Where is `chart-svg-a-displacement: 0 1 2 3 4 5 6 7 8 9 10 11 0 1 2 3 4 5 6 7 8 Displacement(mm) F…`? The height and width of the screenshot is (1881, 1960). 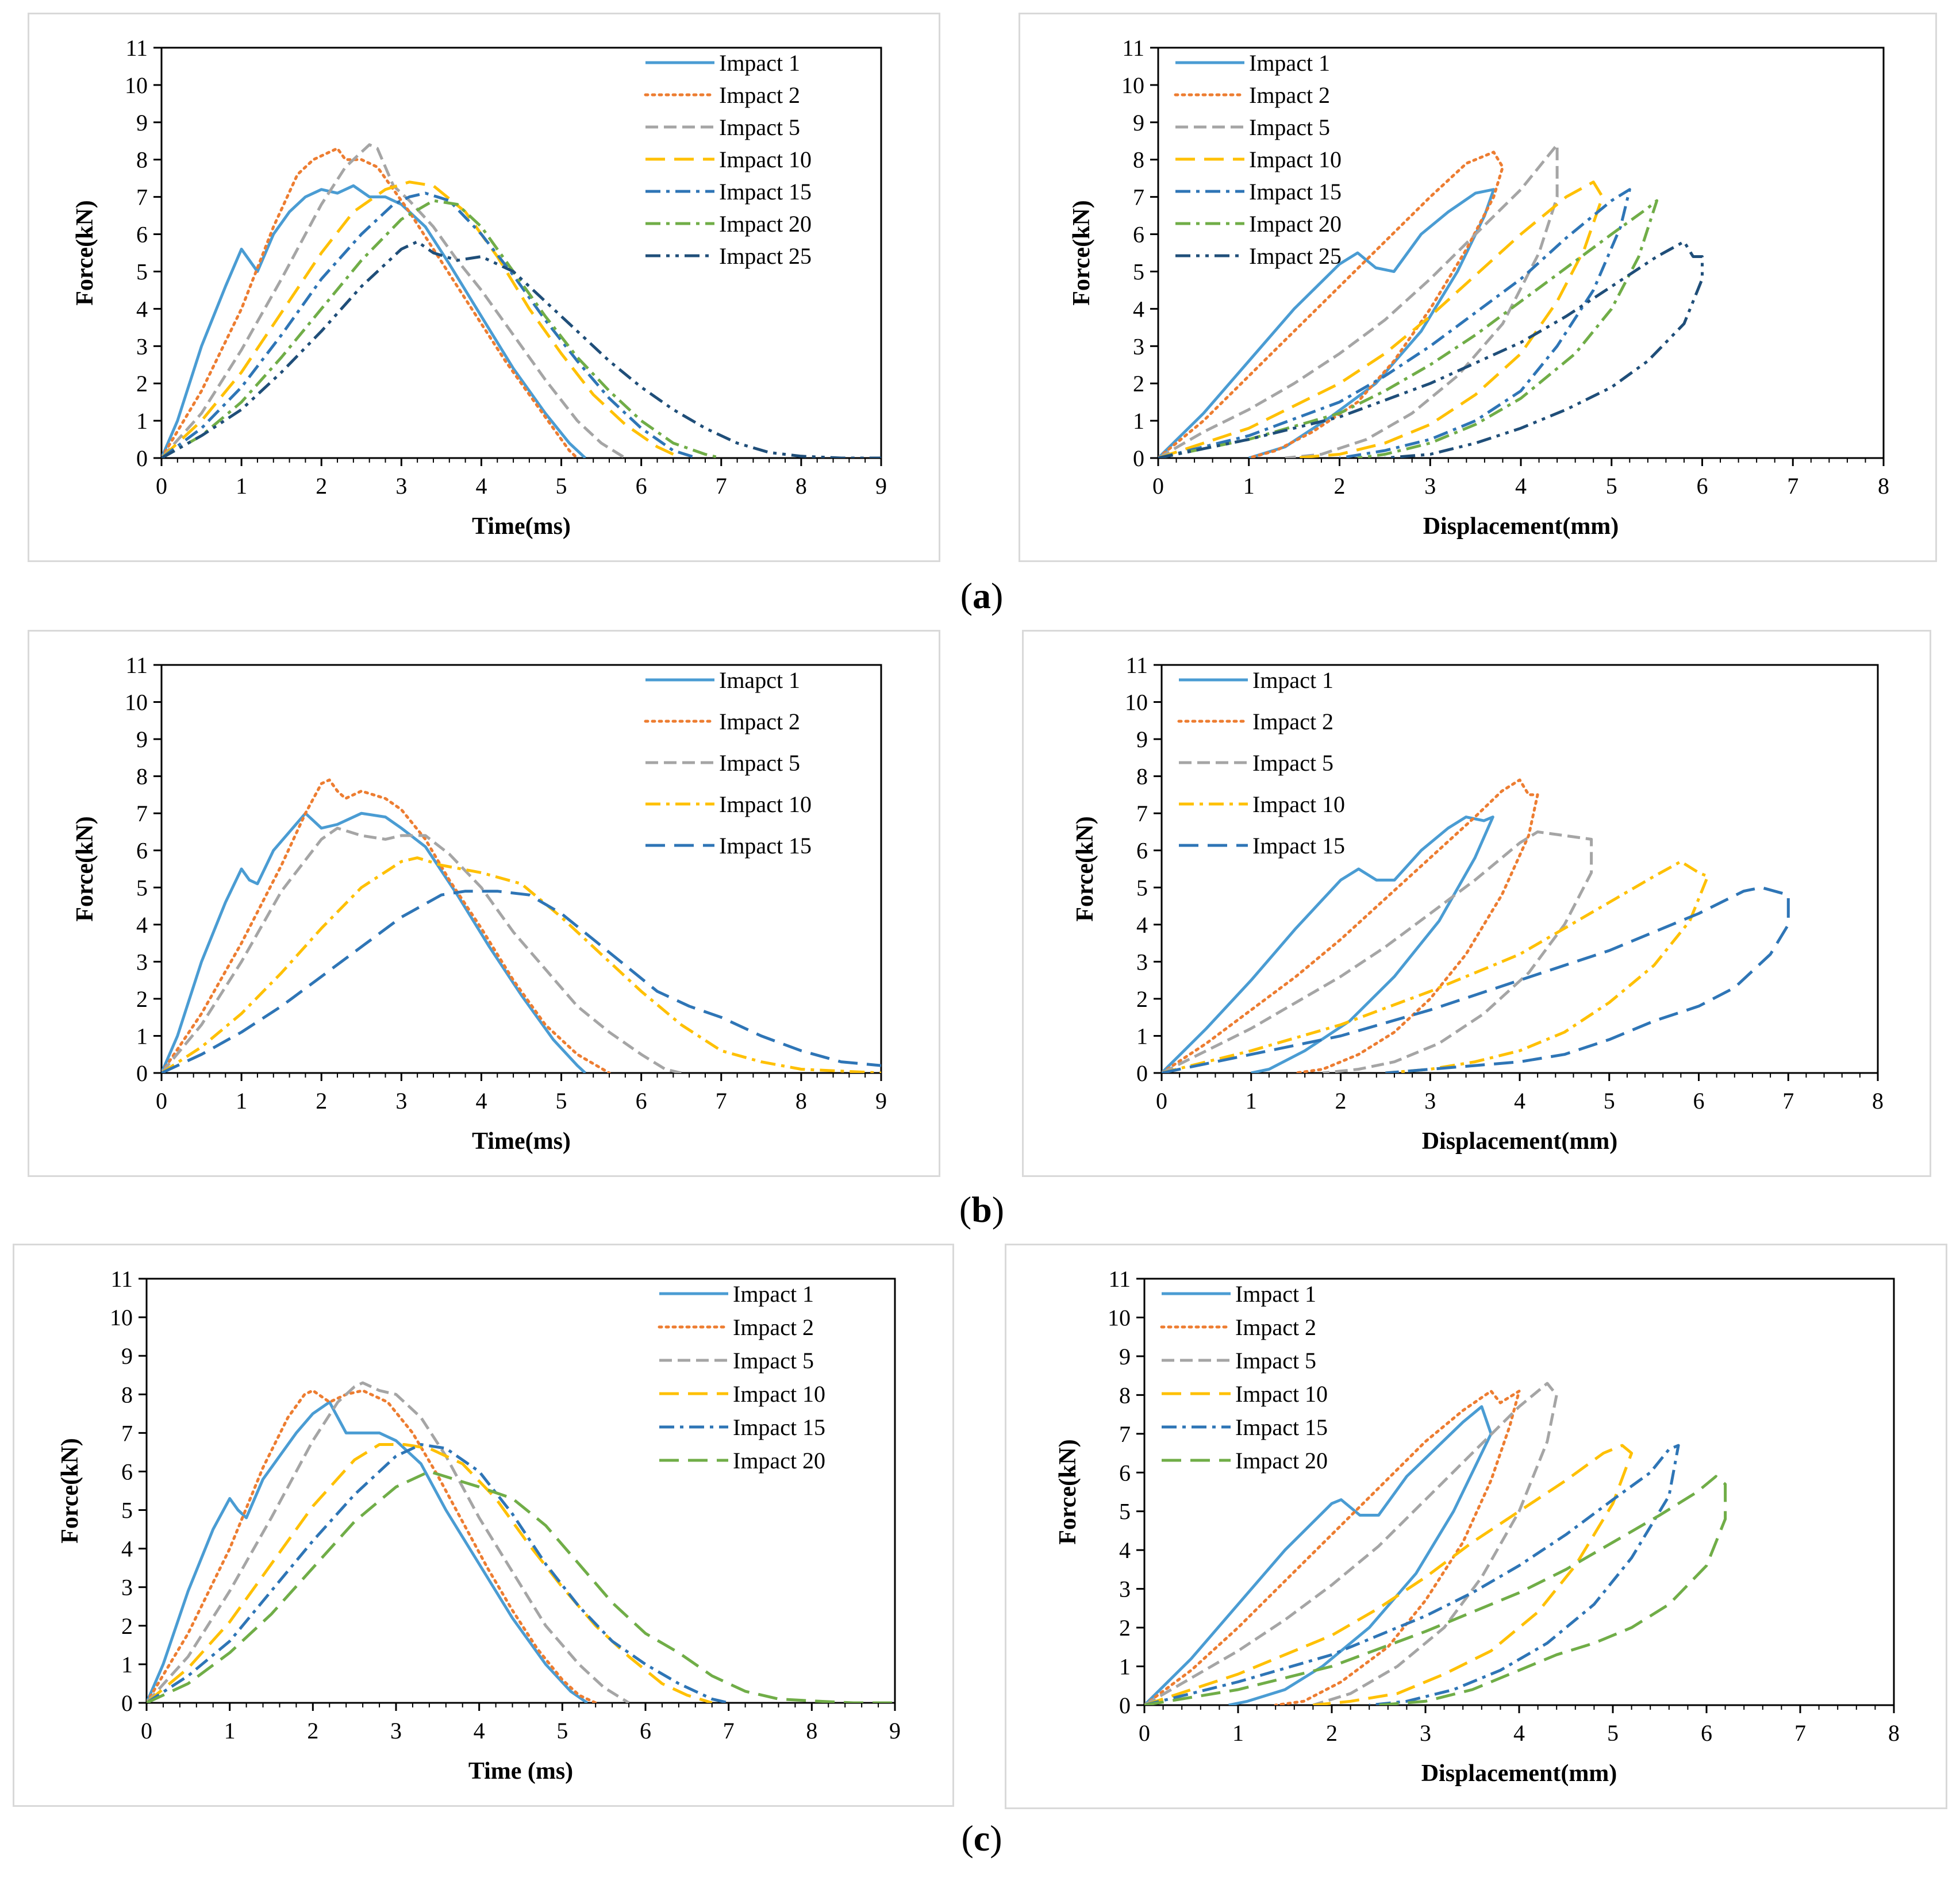
chart-svg-a-displacement: 0 1 2 3 4 5 6 7 8 9 10 11 0 1 2 3 4 5 6 7 8 Displacement(mm) F… is located at coordinates (1479, 287).